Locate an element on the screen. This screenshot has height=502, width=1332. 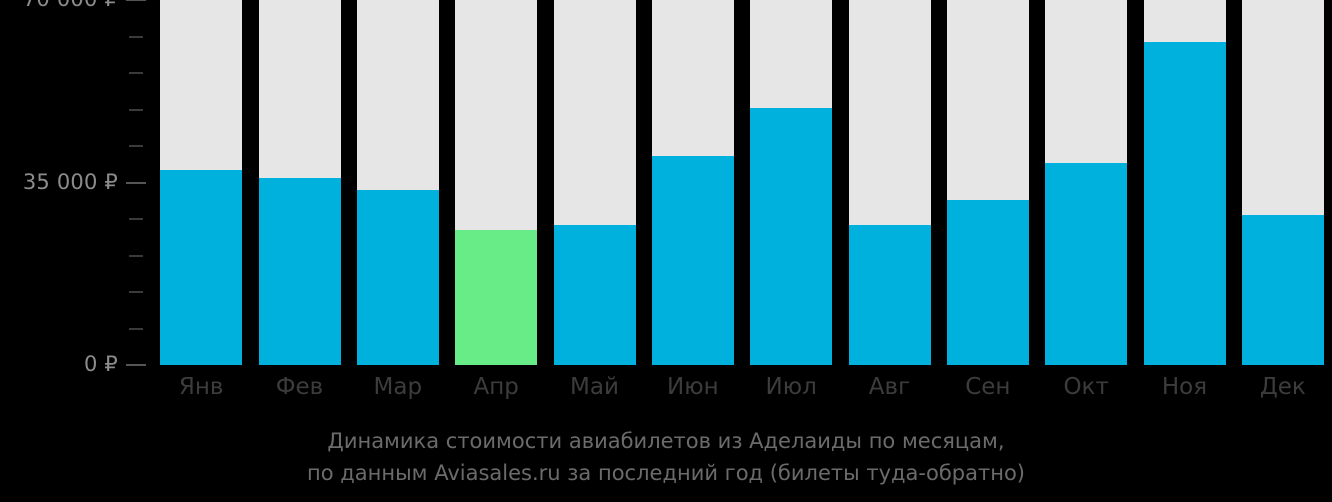
y-label-70000: 70 000 ₽ is located at coordinates (70, 5).